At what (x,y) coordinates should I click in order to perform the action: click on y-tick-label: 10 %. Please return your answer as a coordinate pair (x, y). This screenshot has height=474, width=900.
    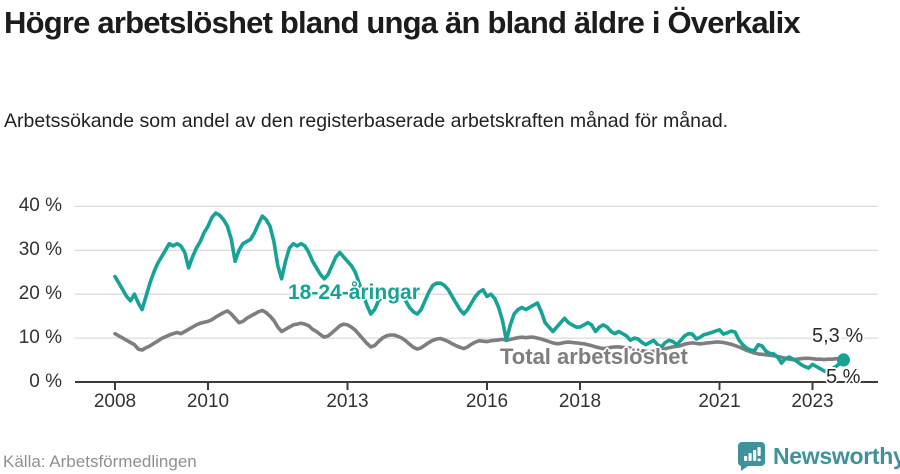
    Looking at the image, I should click on (40, 338).